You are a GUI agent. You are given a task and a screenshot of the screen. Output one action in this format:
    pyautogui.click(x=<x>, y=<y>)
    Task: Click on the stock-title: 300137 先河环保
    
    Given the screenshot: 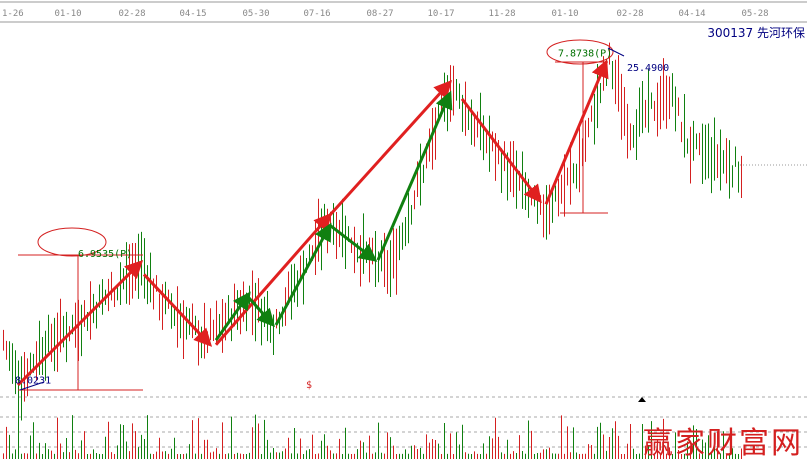 What is the action you would take?
    pyautogui.click(x=756, y=33)
    